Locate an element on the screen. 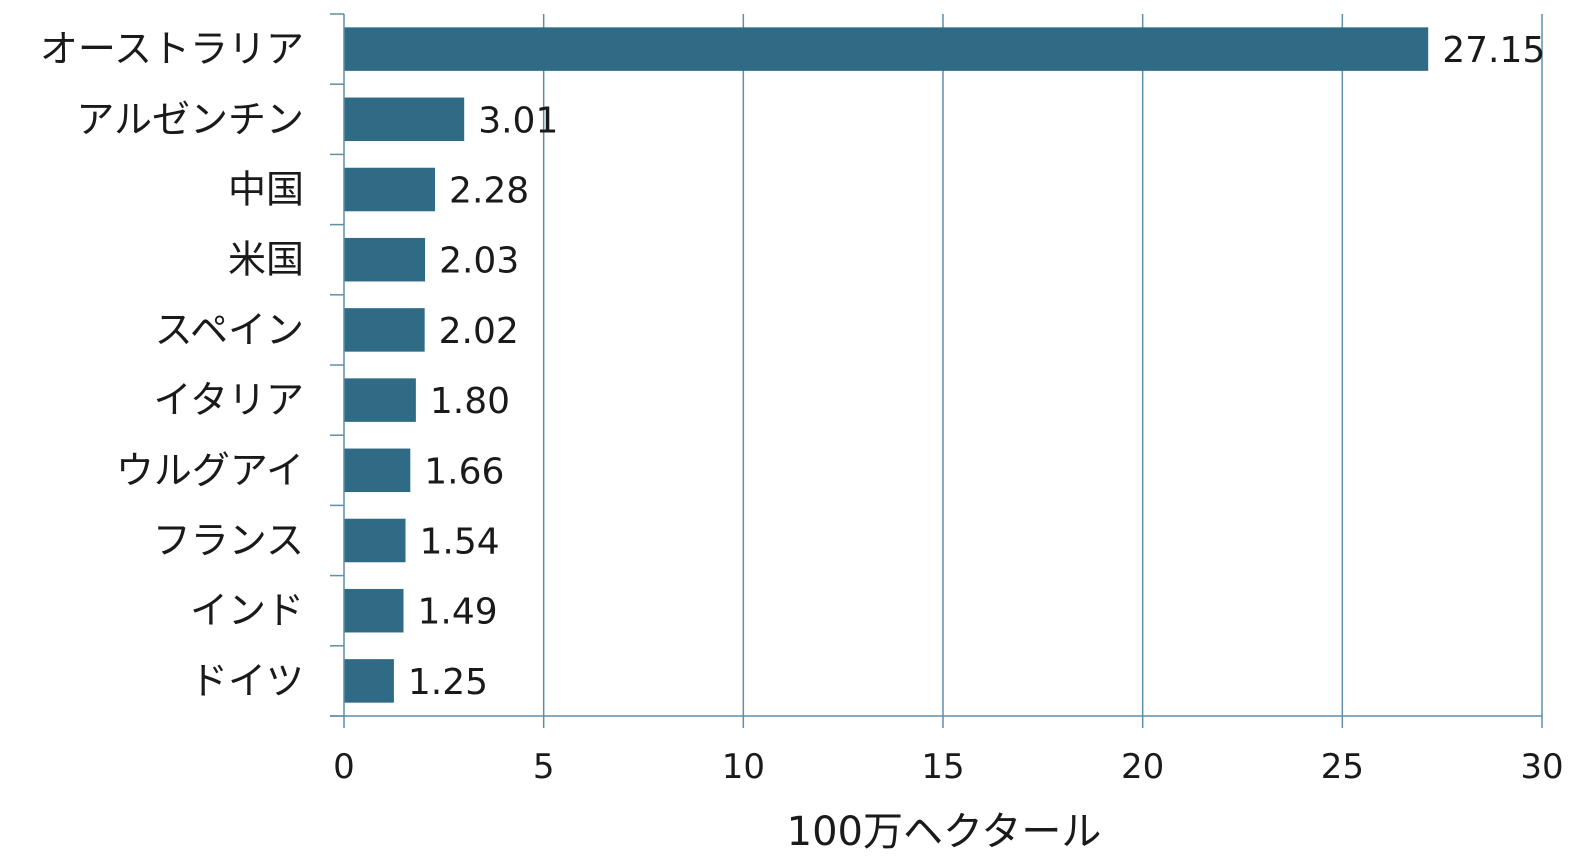 The width and height of the screenshot is (1596, 865). value-label: 1.25 is located at coordinates (448, 682).